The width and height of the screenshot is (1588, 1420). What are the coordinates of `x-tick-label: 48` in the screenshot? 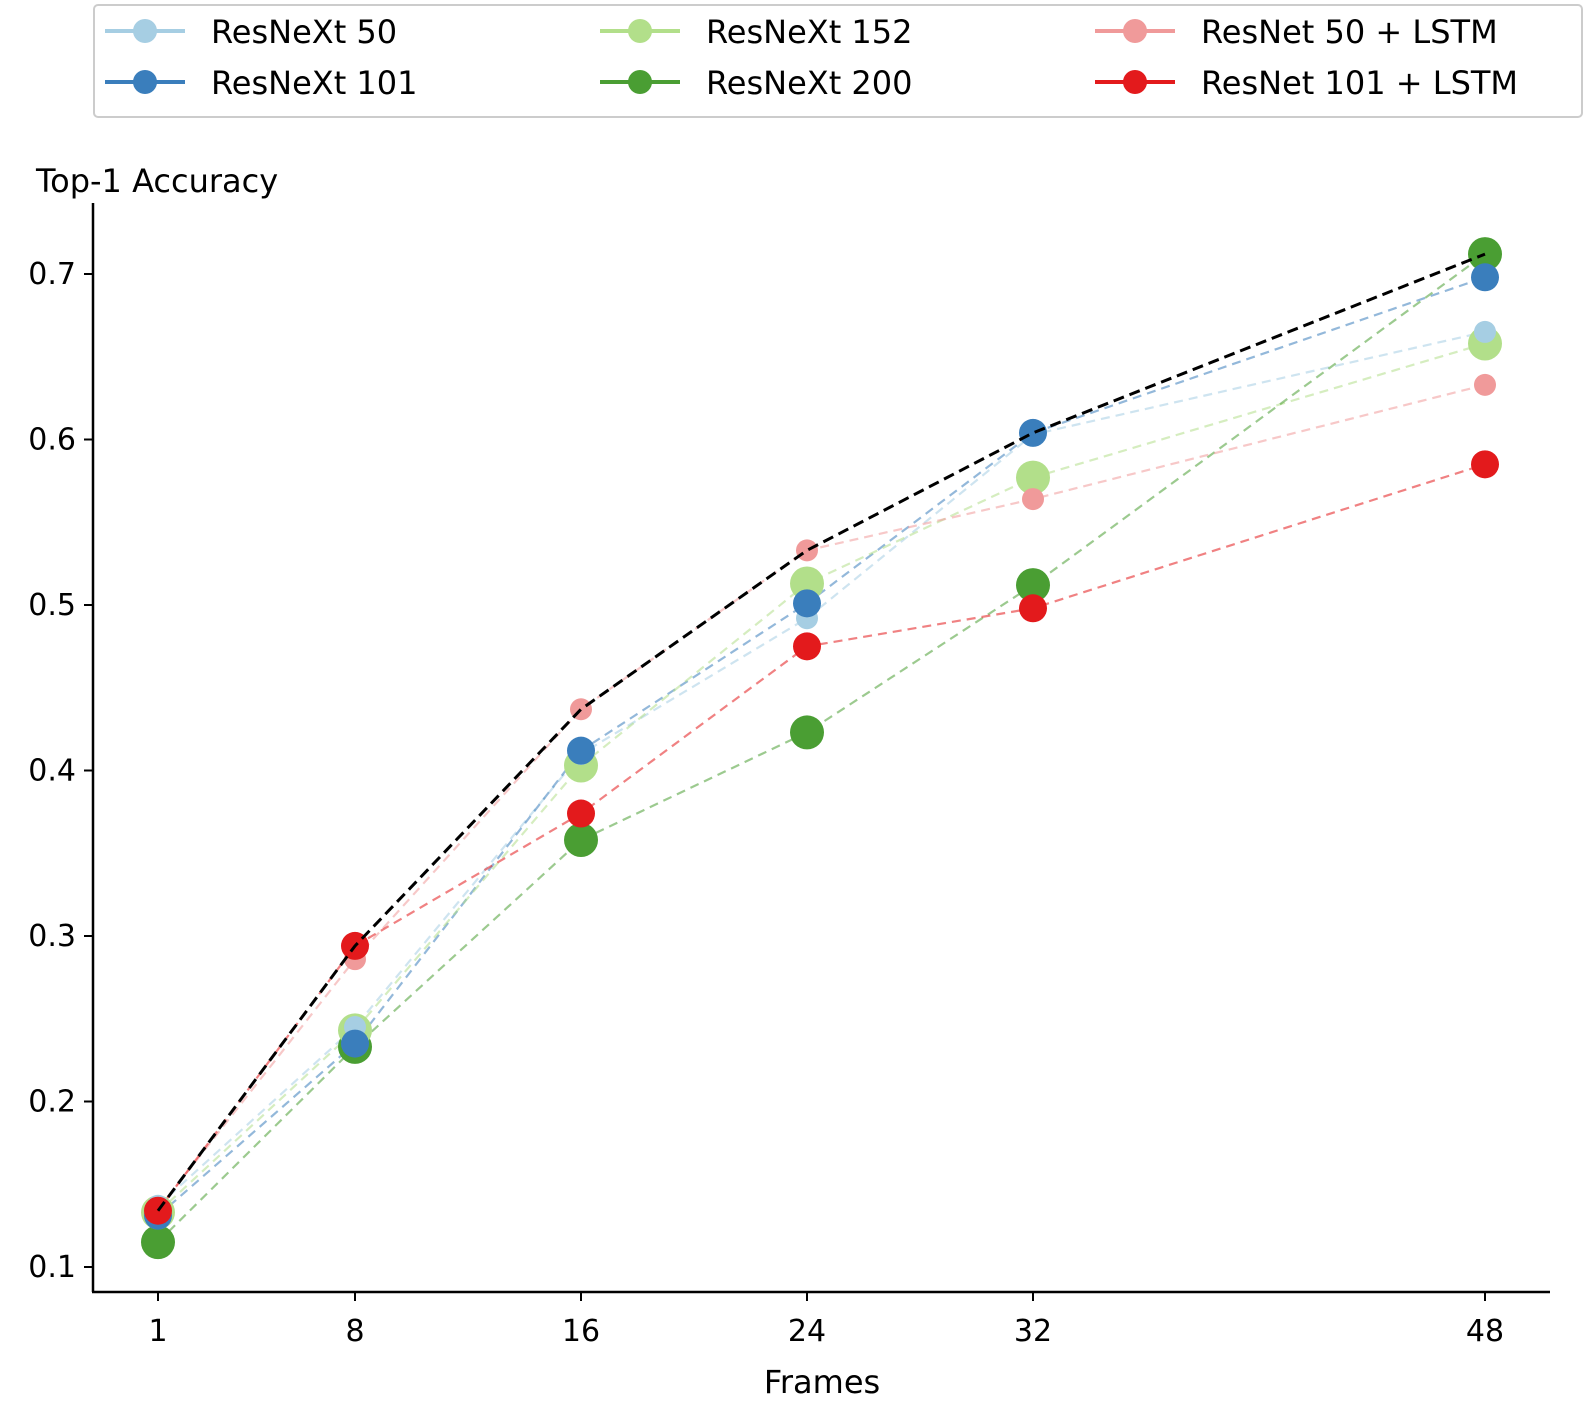 It's located at (1485, 1331).